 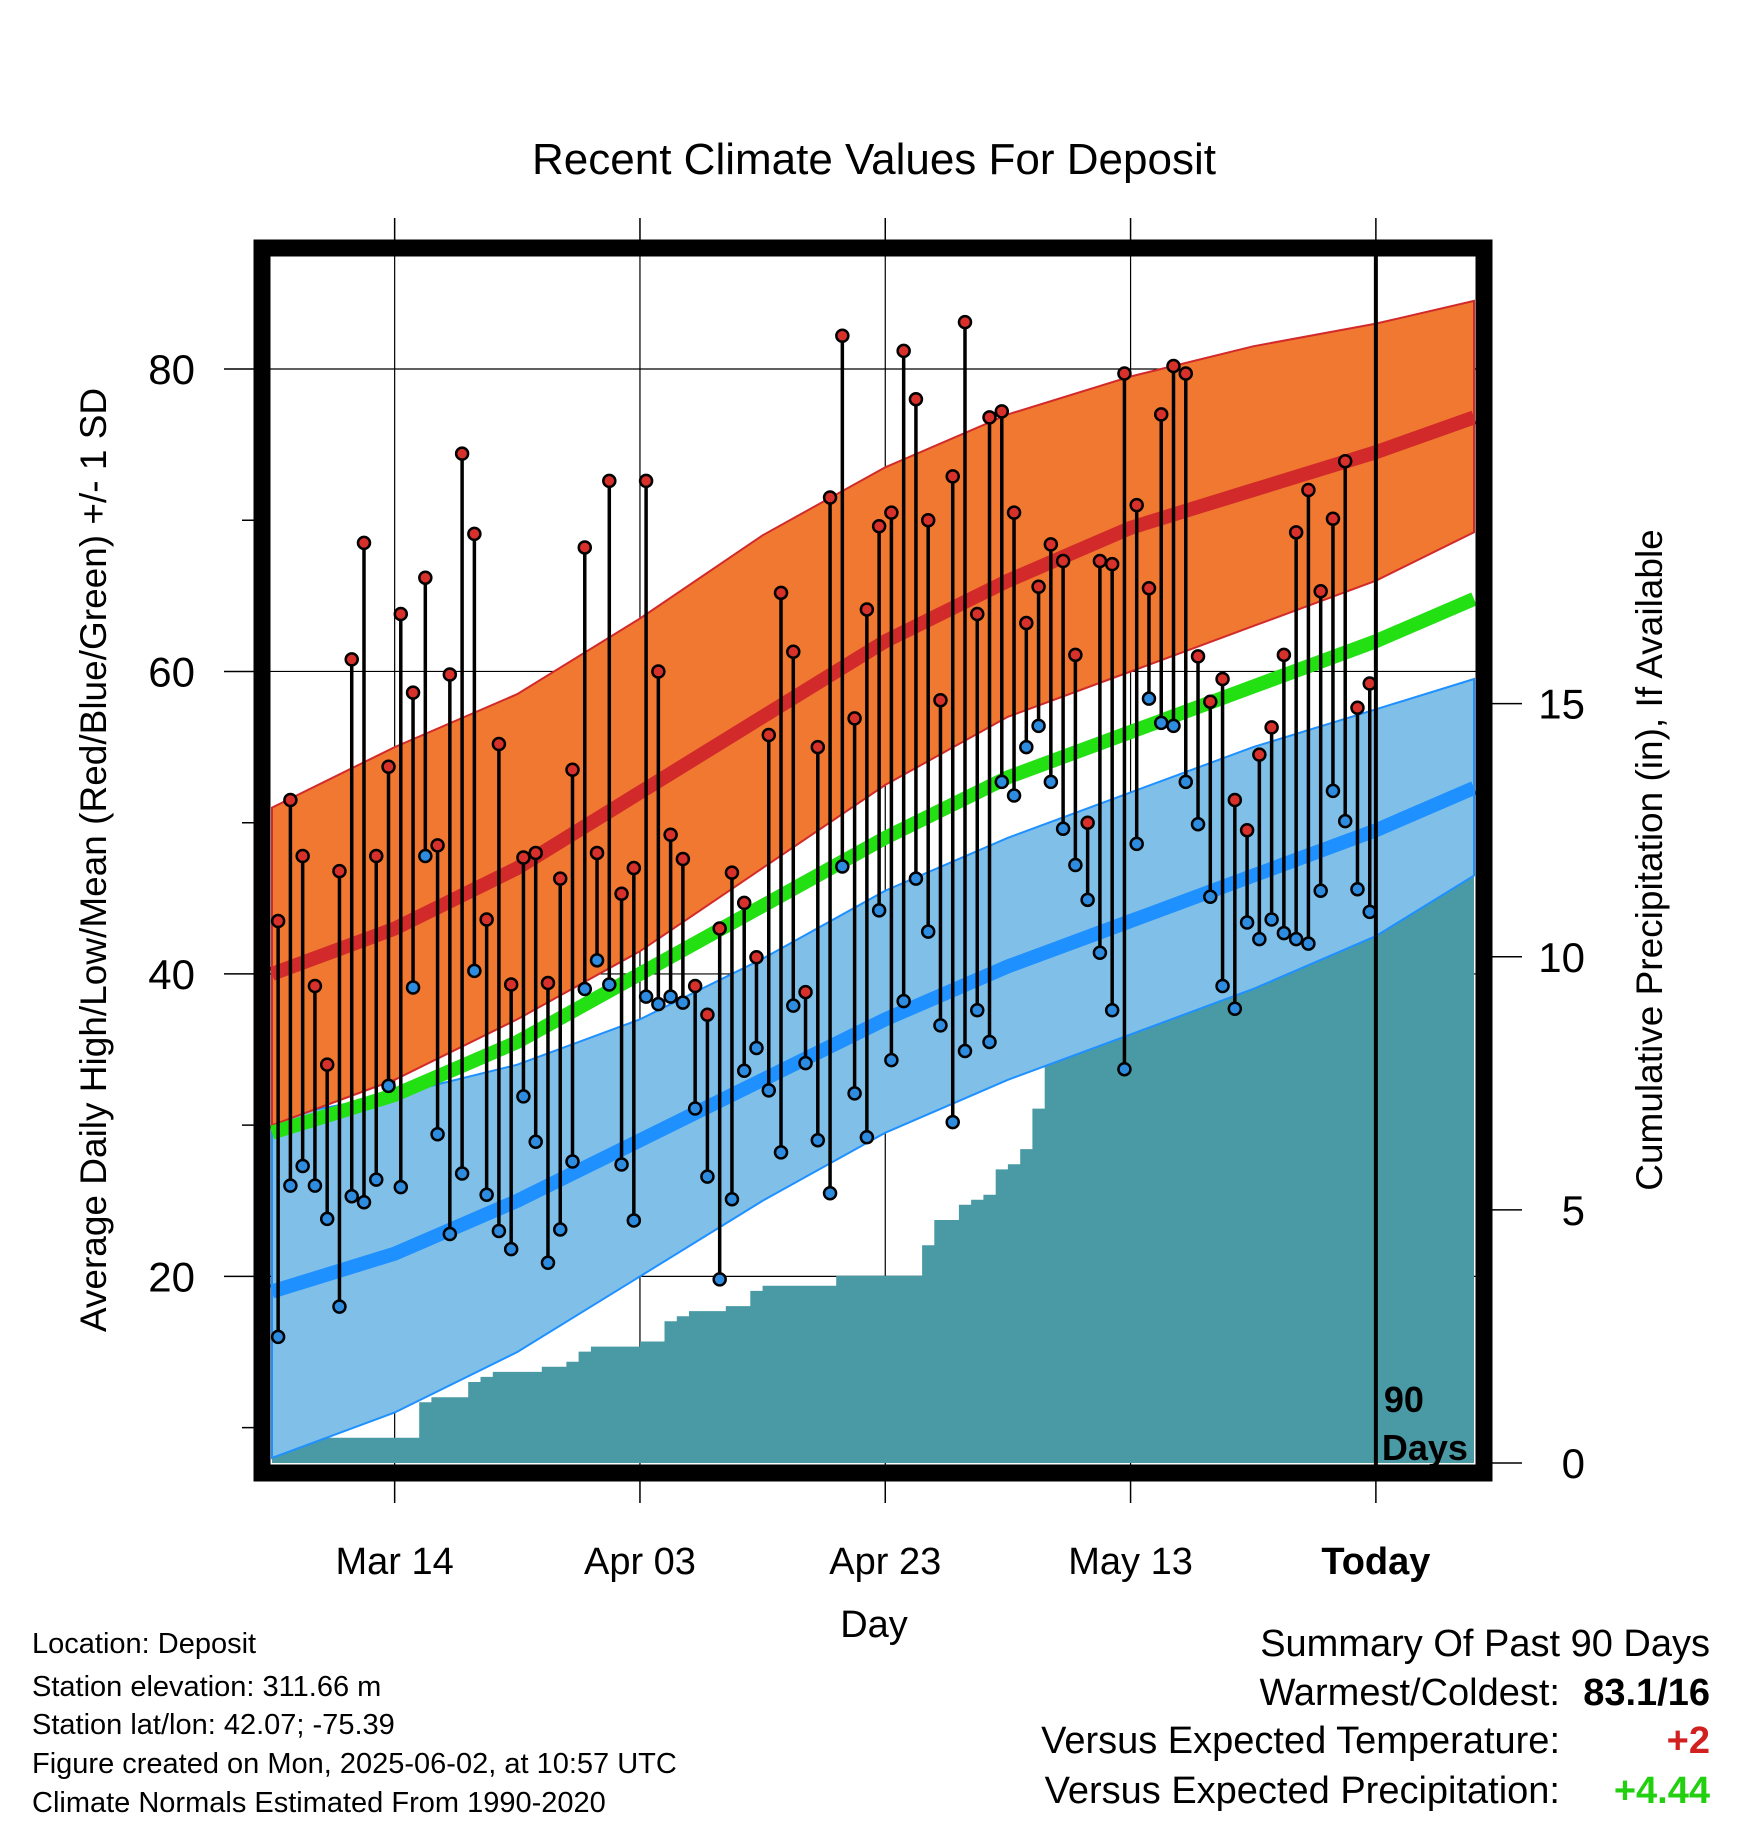 What do you see at coordinates (1375, 1562) in the screenshot?
I see `x-tick-label: Today` at bounding box center [1375, 1562].